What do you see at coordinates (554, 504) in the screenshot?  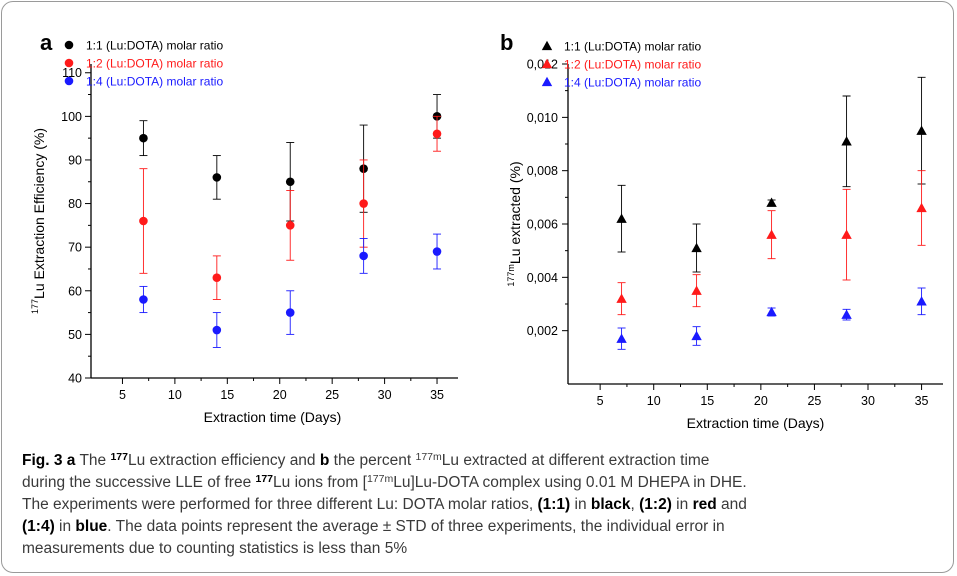 I see `caption-ratio-1-1: (1:1)` at bounding box center [554, 504].